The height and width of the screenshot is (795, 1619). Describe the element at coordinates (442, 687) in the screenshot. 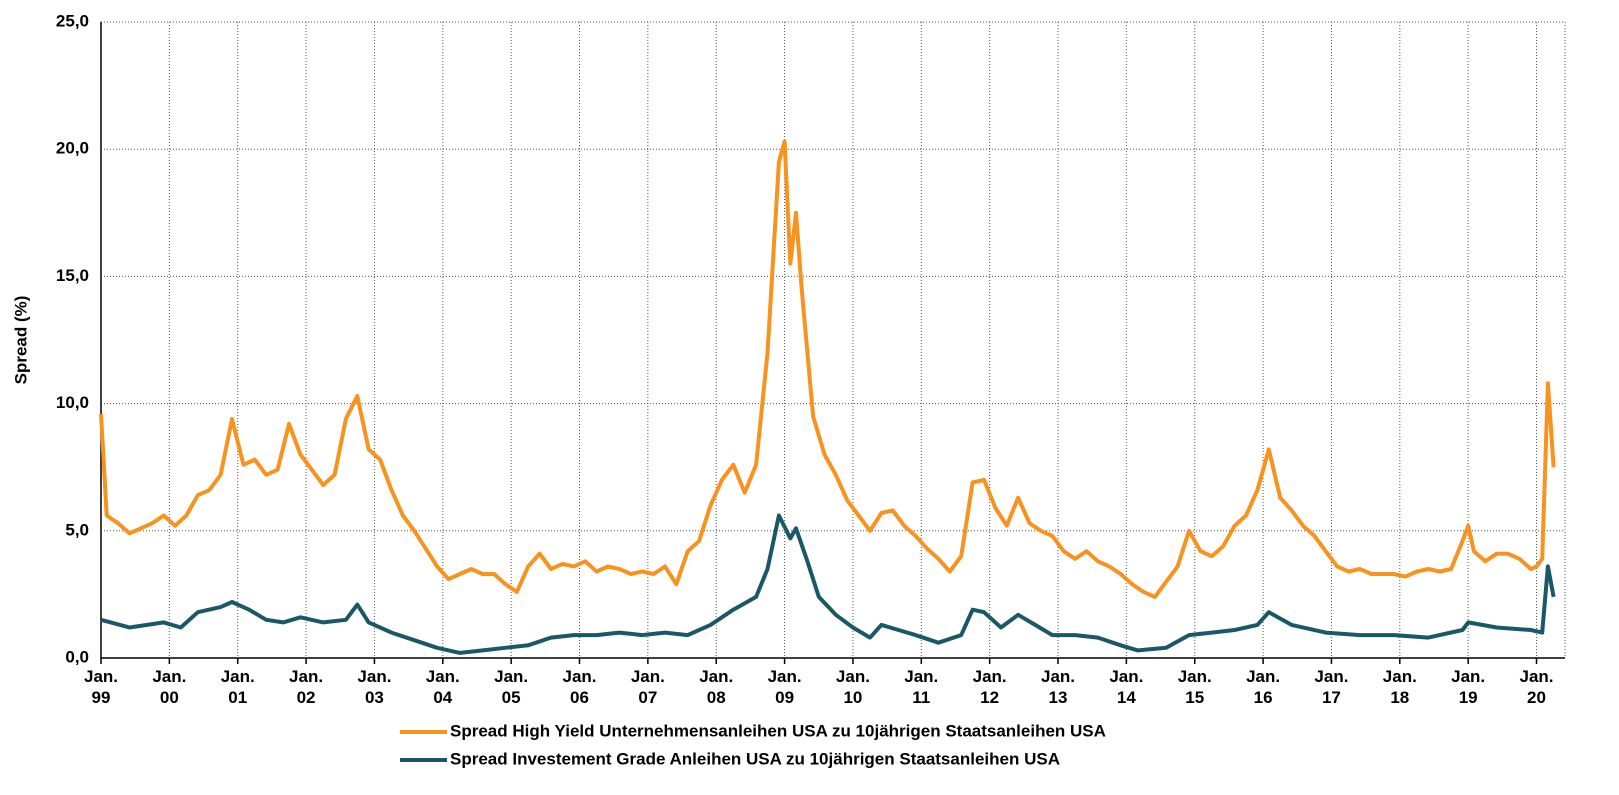

I see `x-tick-label: Jan. 04` at that location.